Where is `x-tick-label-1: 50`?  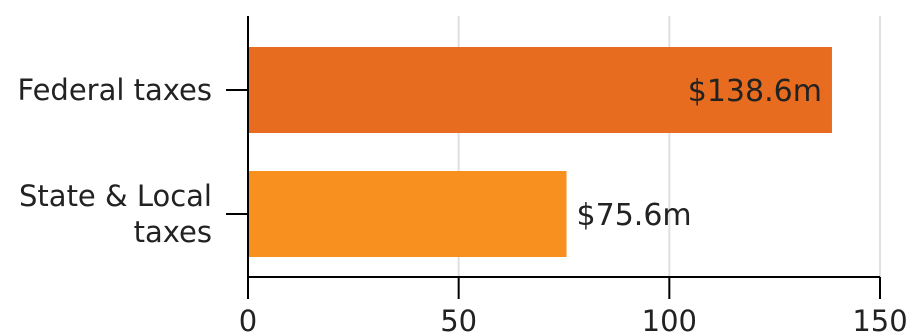
x-tick-label-1: 50 is located at coordinates (458, 318).